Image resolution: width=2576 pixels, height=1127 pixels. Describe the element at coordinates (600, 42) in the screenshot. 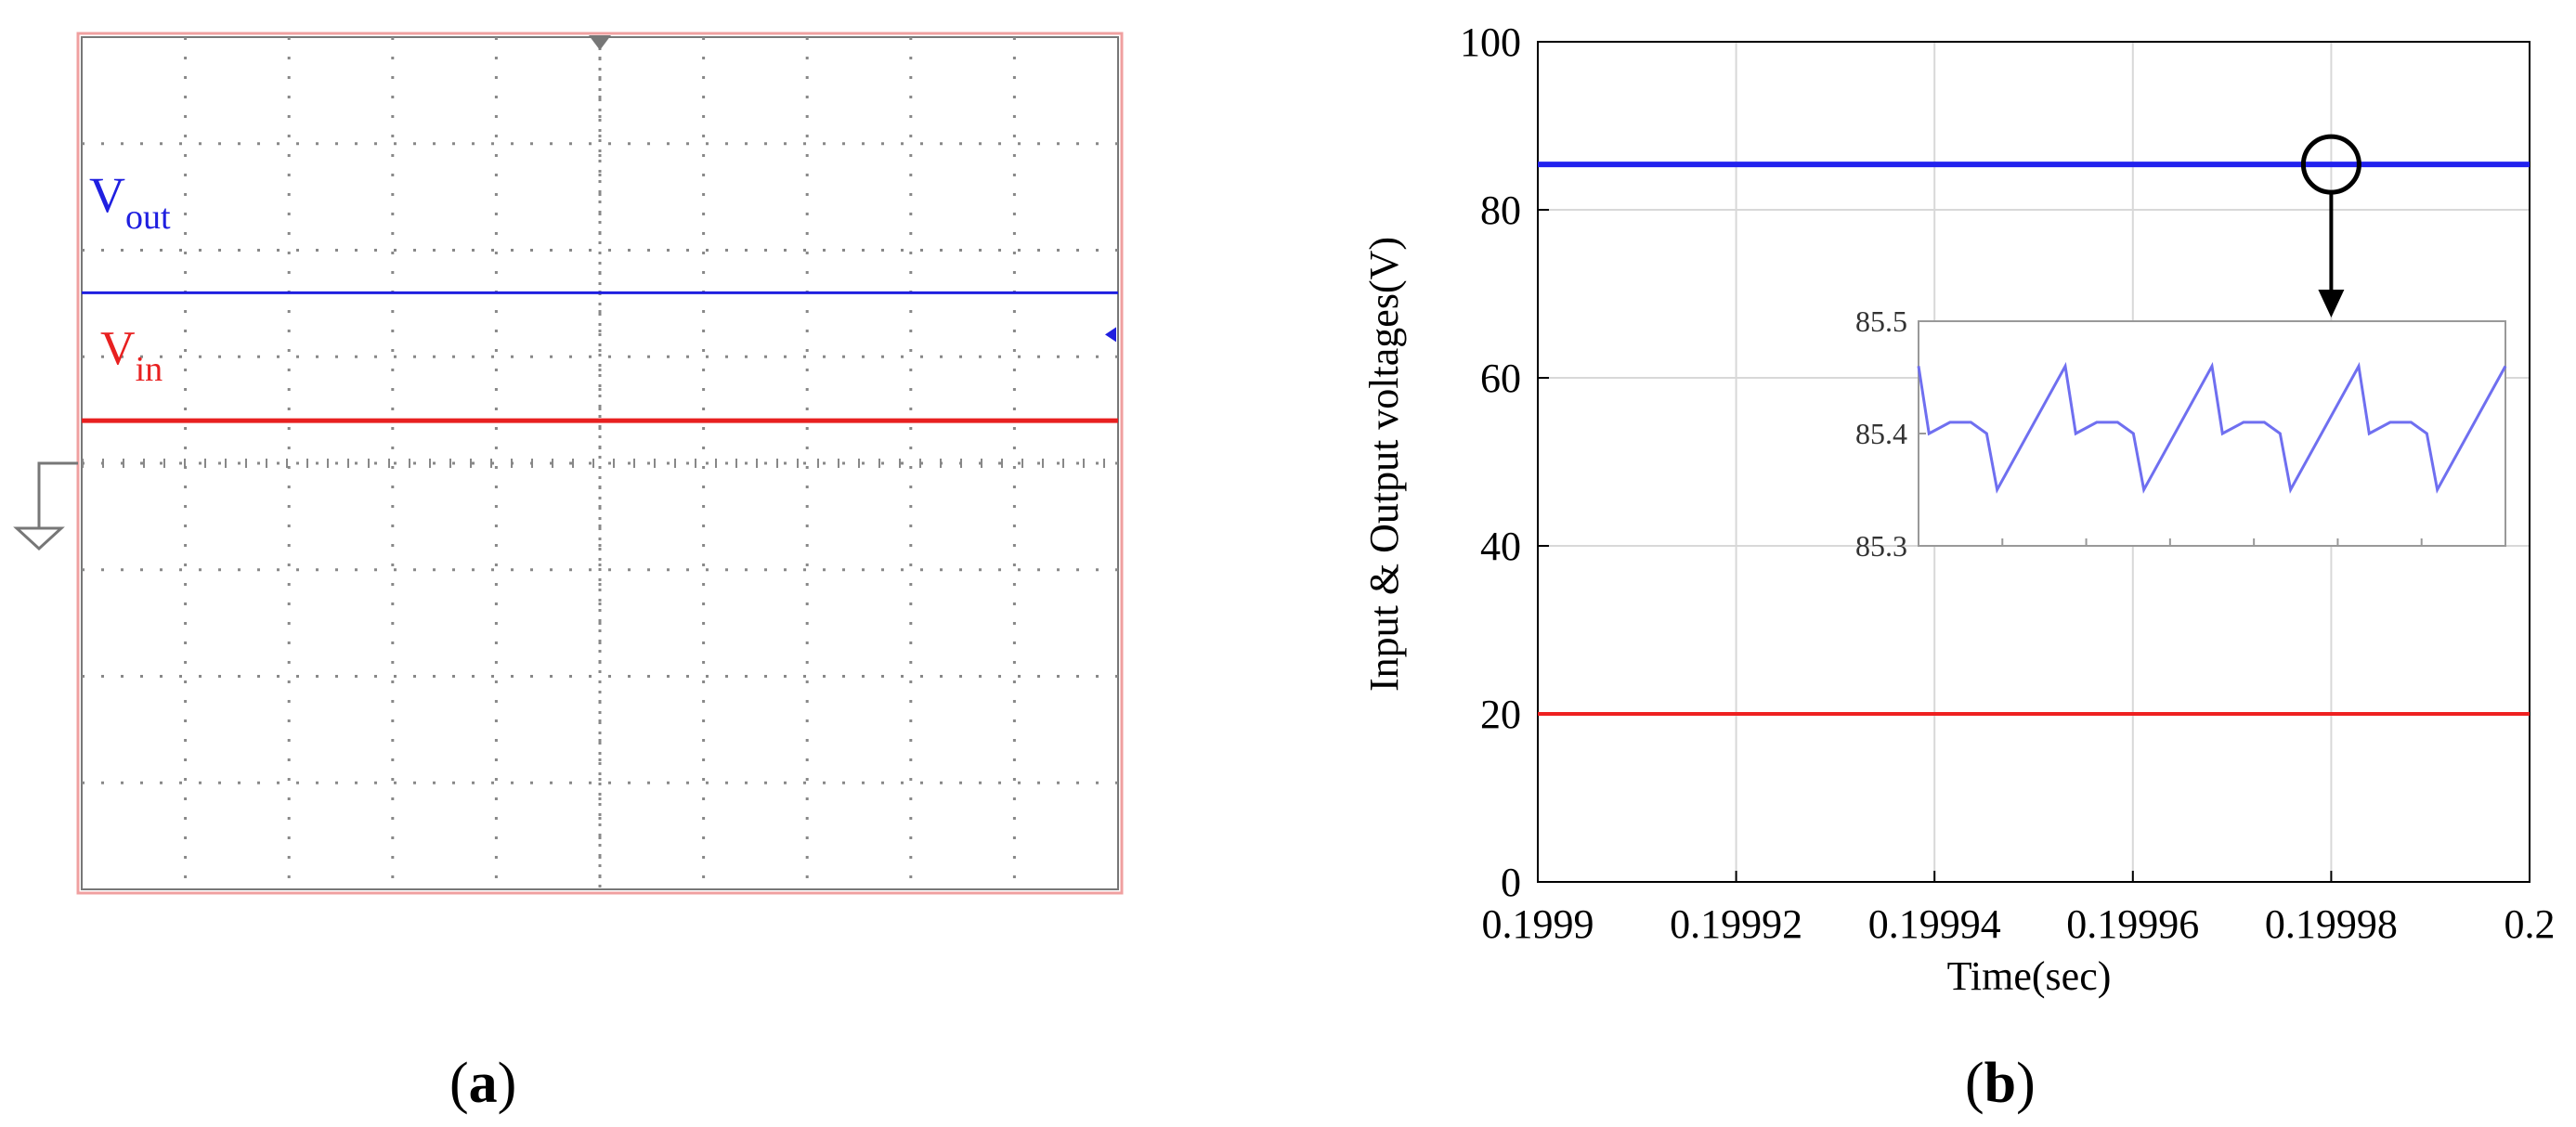

I see `trigger-marker-icon` at that location.